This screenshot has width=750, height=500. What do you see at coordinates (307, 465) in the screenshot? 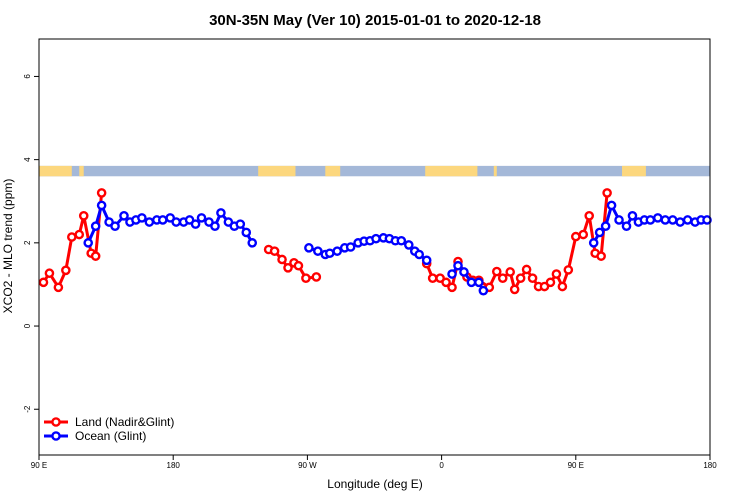
I see `x-tick-label: 90 W` at bounding box center [307, 465].